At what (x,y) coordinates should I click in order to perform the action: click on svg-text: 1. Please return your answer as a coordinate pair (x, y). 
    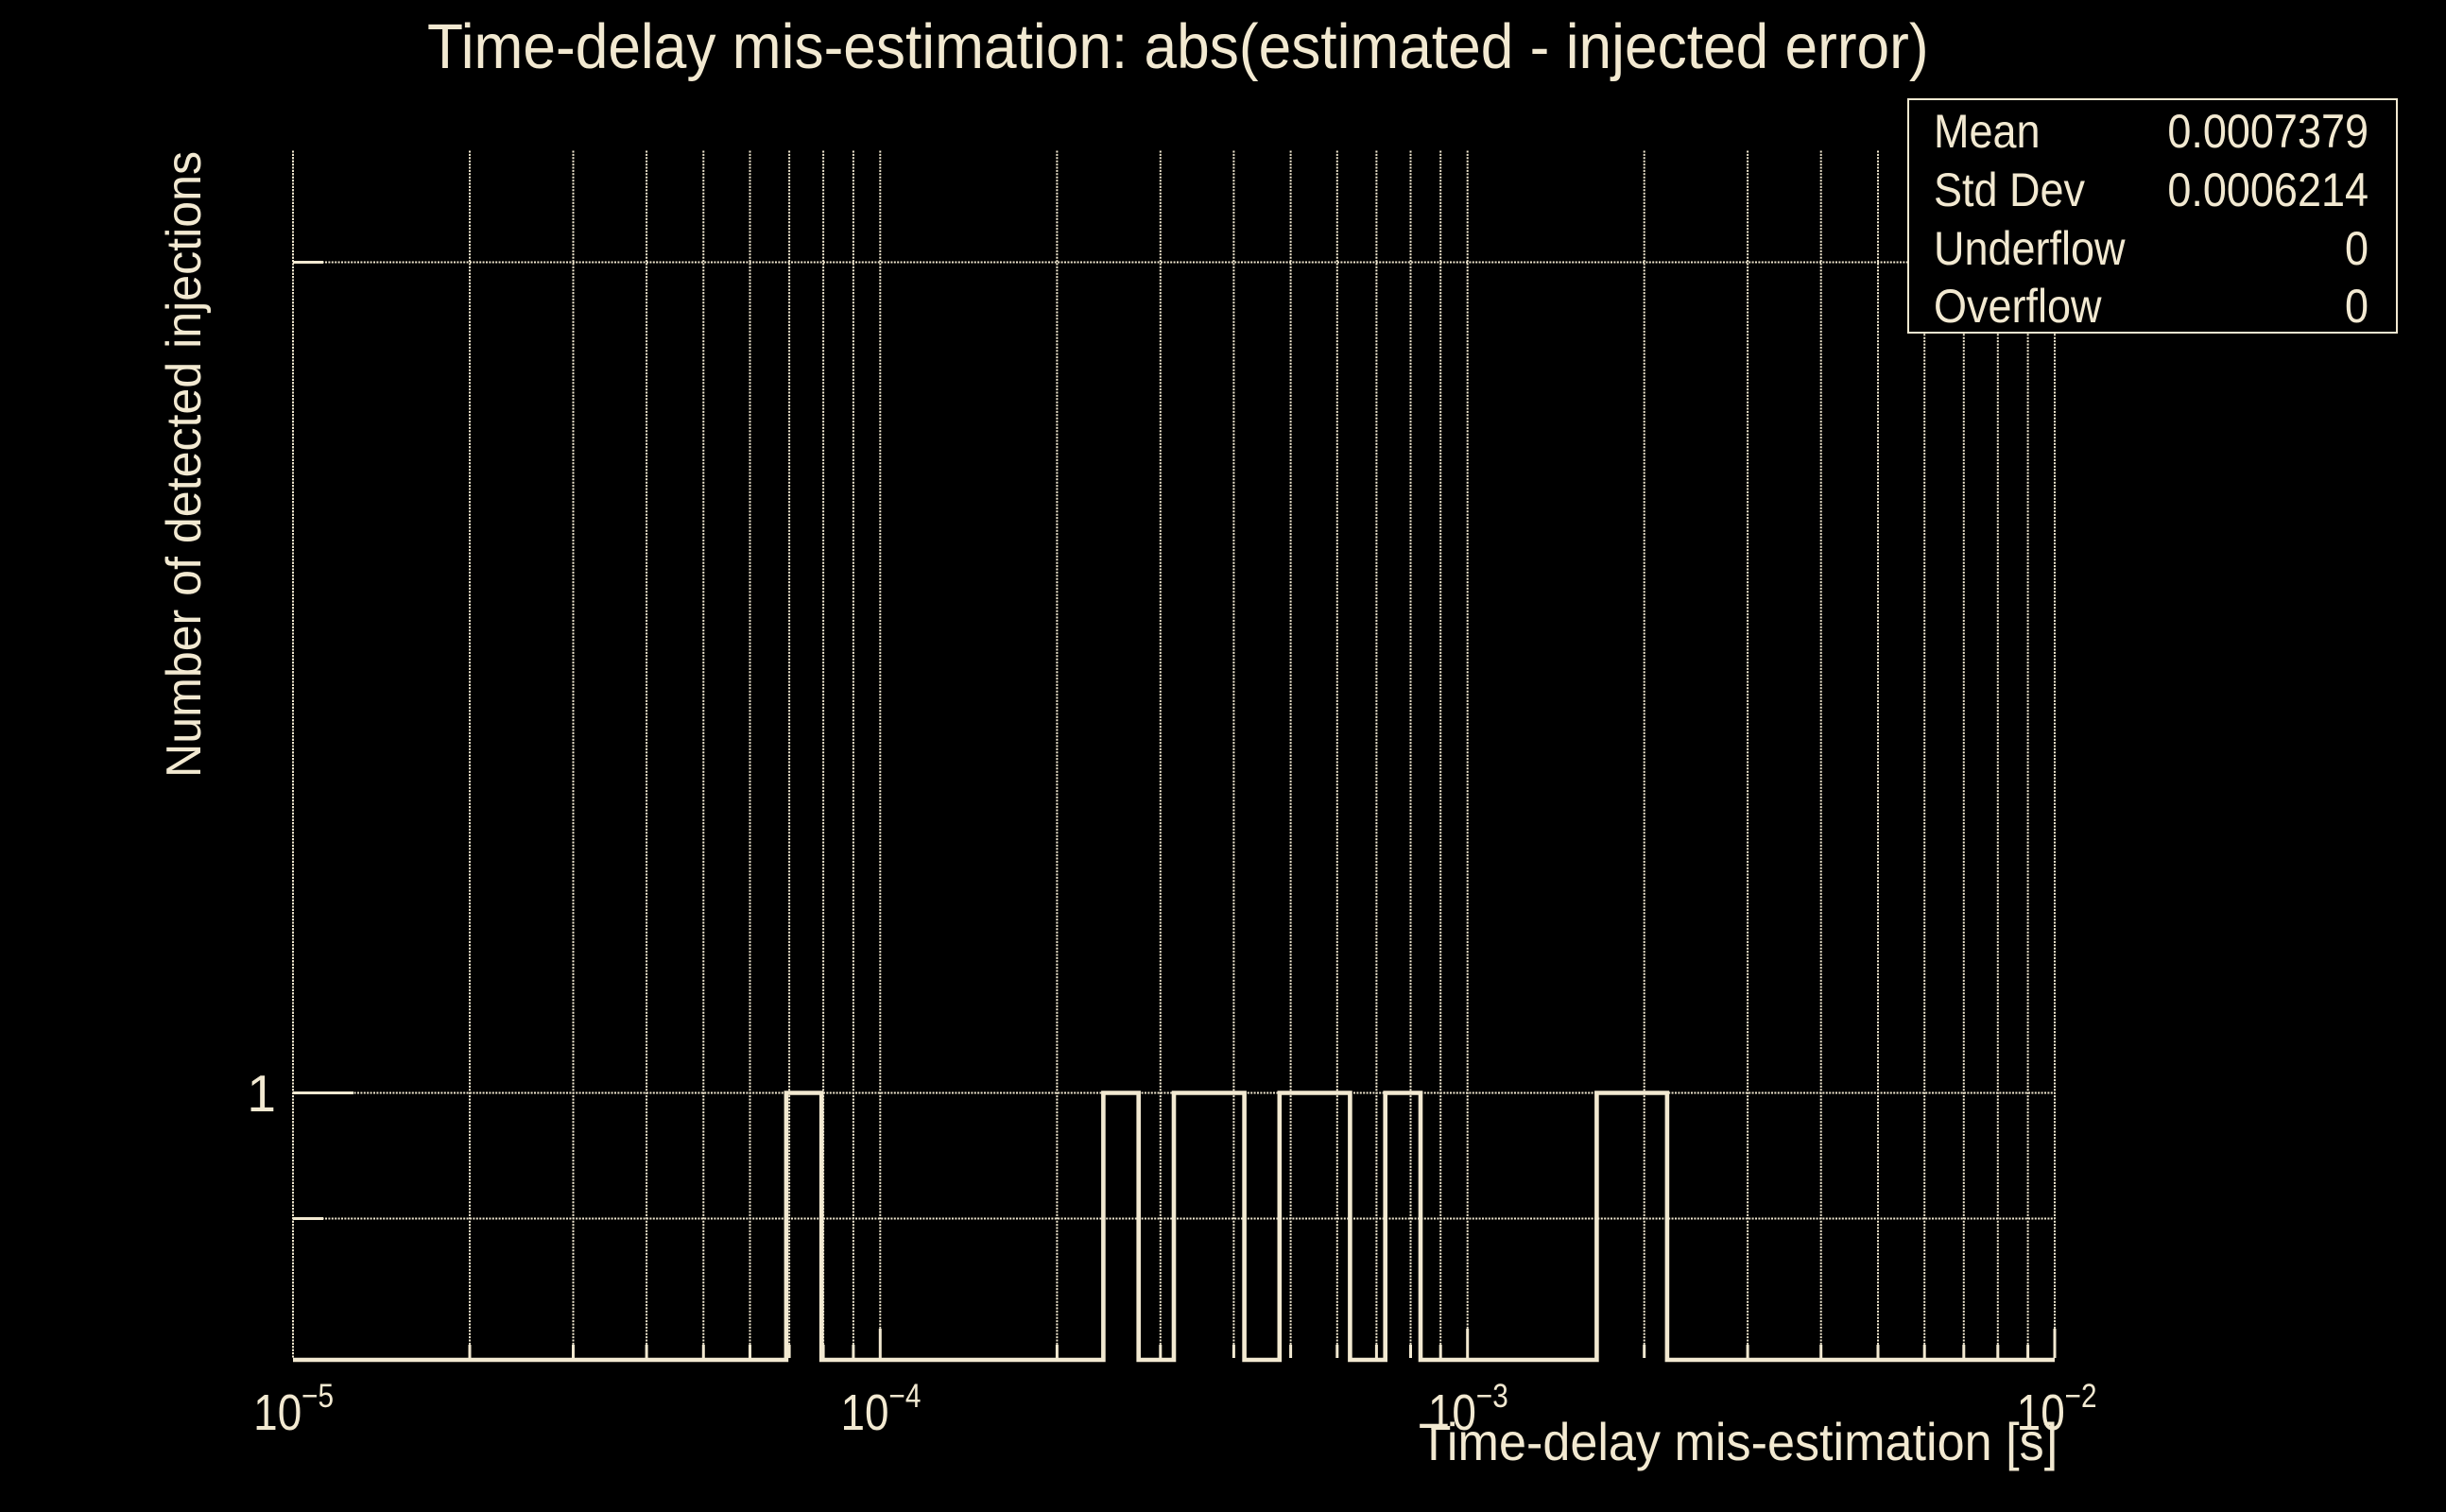
    Looking at the image, I should click on (261, 1093).